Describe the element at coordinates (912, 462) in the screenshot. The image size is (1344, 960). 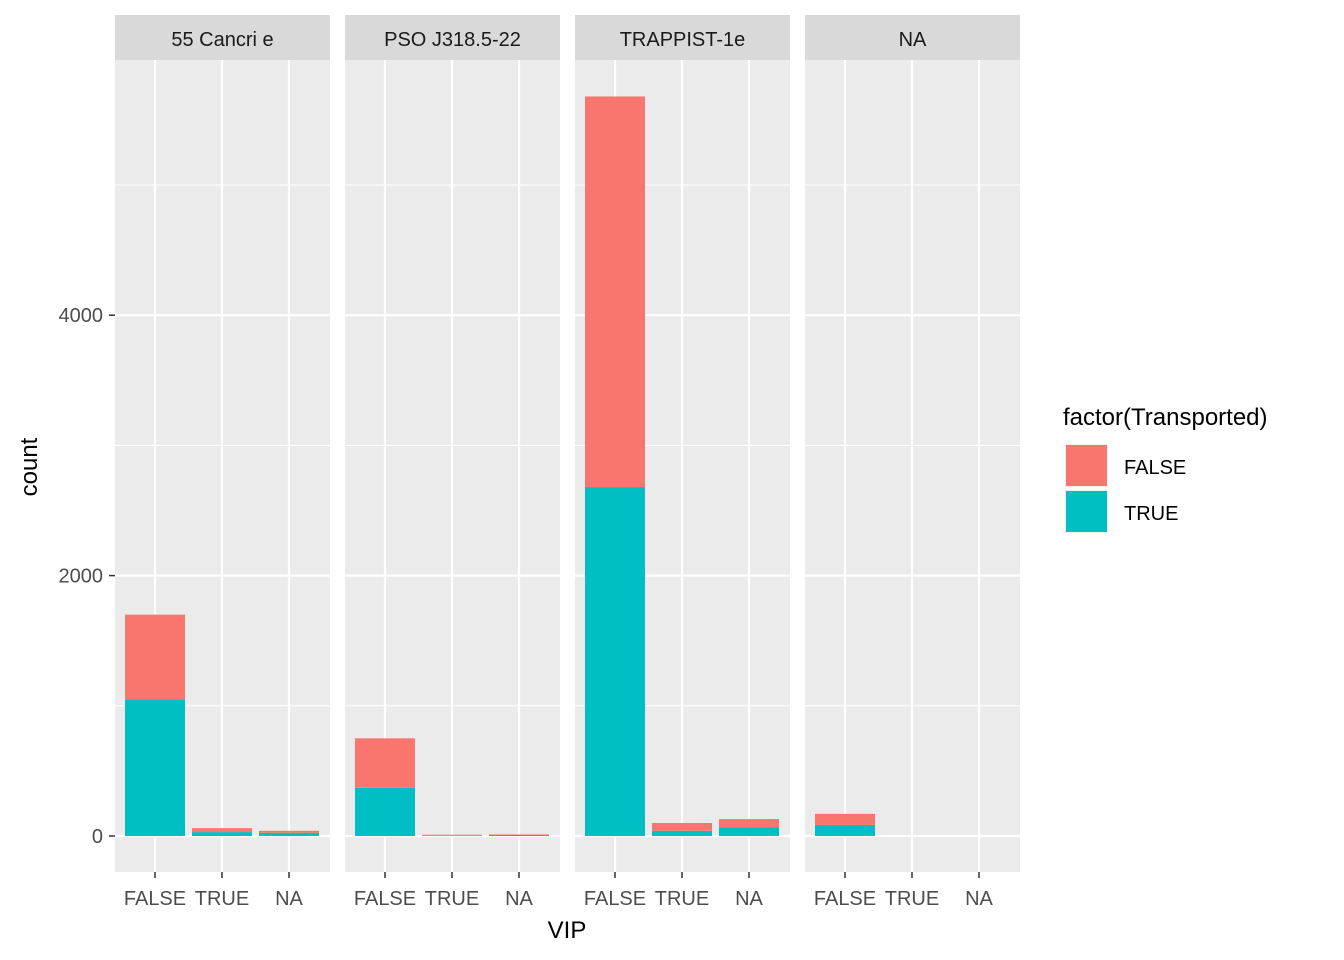
I see `facet-panel: NA FALSE TRUE NA` at that location.